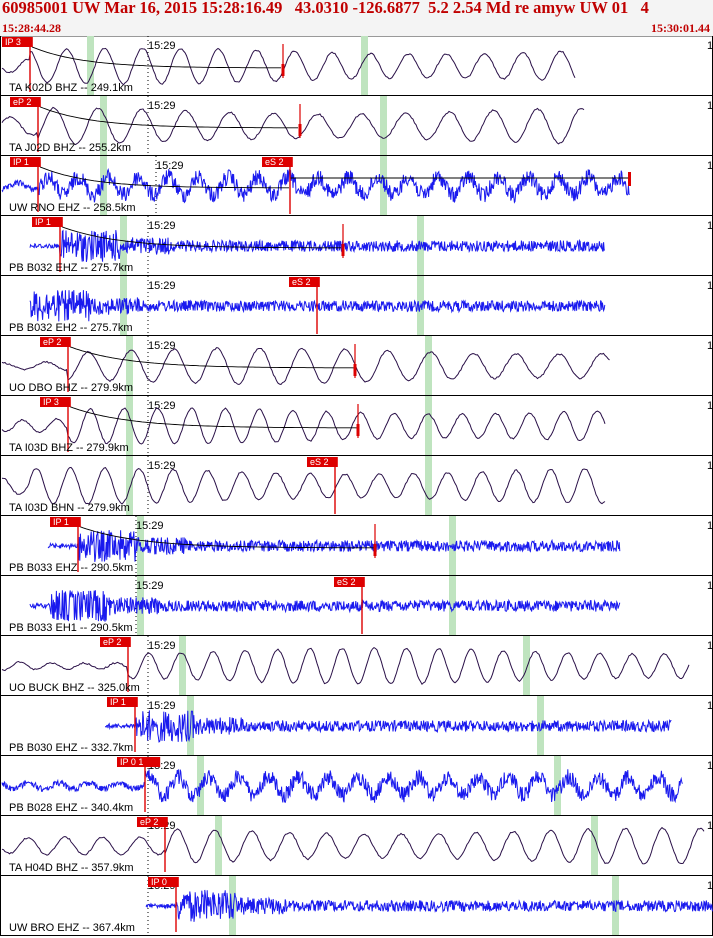 The image size is (713, 938). Describe the element at coordinates (680, 28) in the screenshot. I see `window-end-time: 15:30:01.44` at that location.